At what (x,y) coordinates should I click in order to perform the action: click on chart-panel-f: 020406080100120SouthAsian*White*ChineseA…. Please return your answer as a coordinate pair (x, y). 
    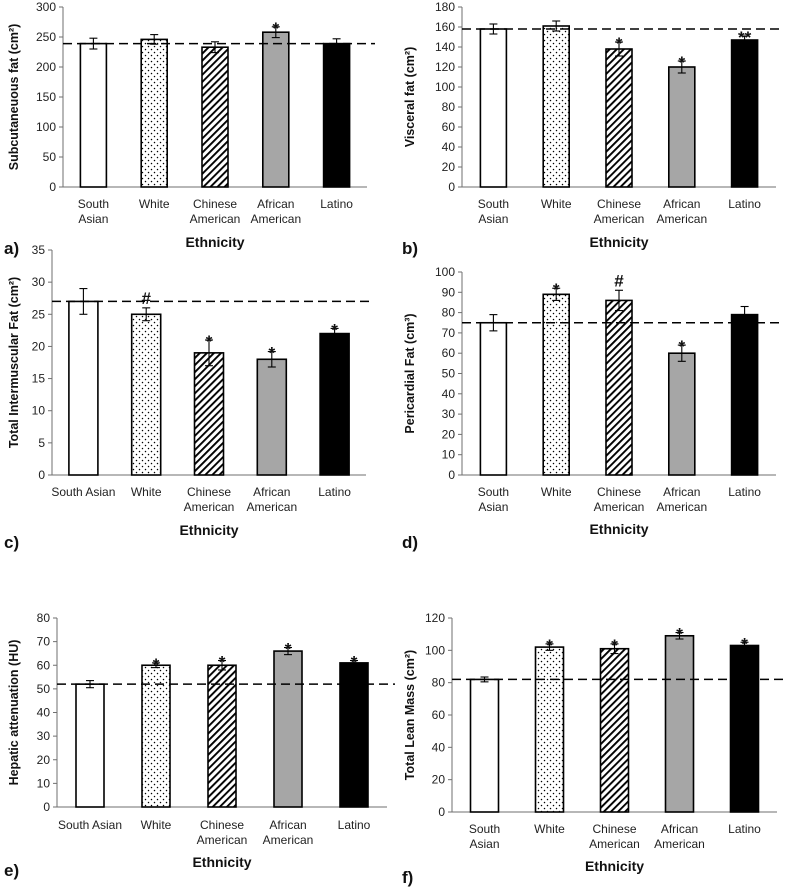
    Looking at the image, I should click on (593, 749).